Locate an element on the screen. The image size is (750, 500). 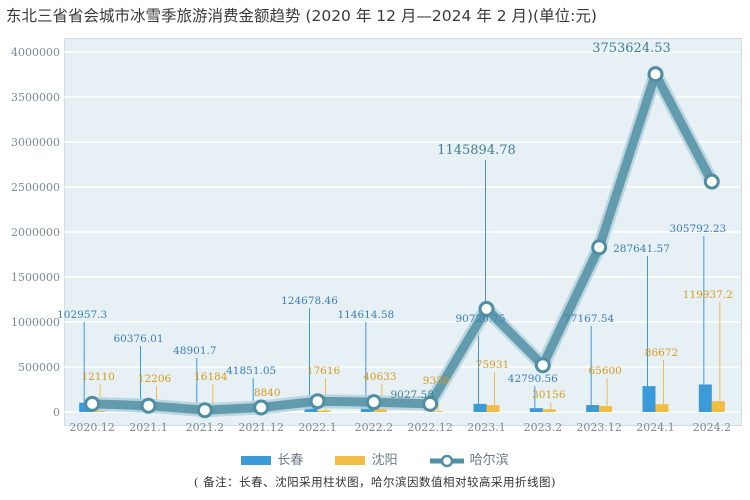
y-tick-label: 500000 is located at coordinates (39, 367).